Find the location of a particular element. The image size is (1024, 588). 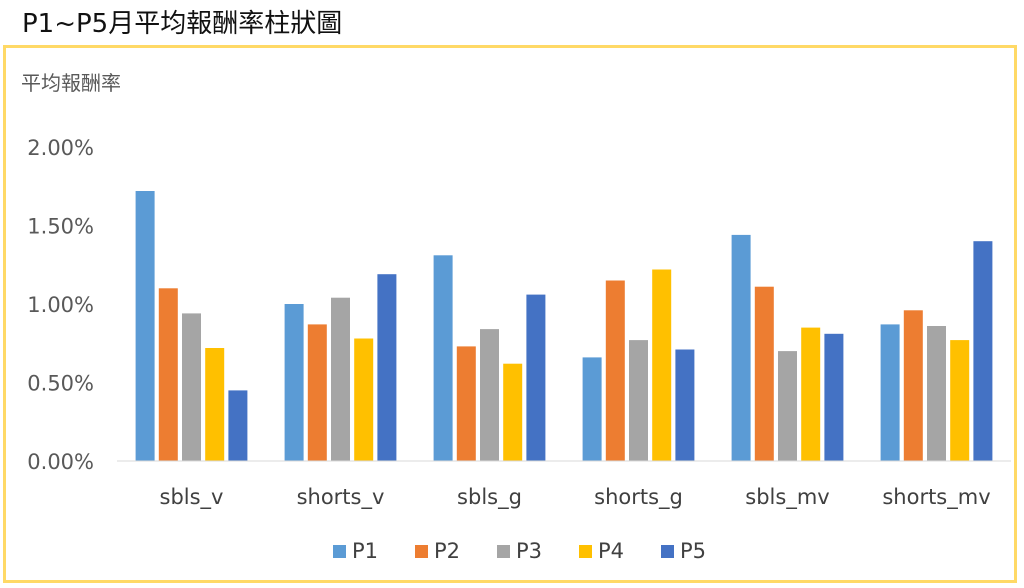

bar-p5-shorts-v is located at coordinates (387, 367).